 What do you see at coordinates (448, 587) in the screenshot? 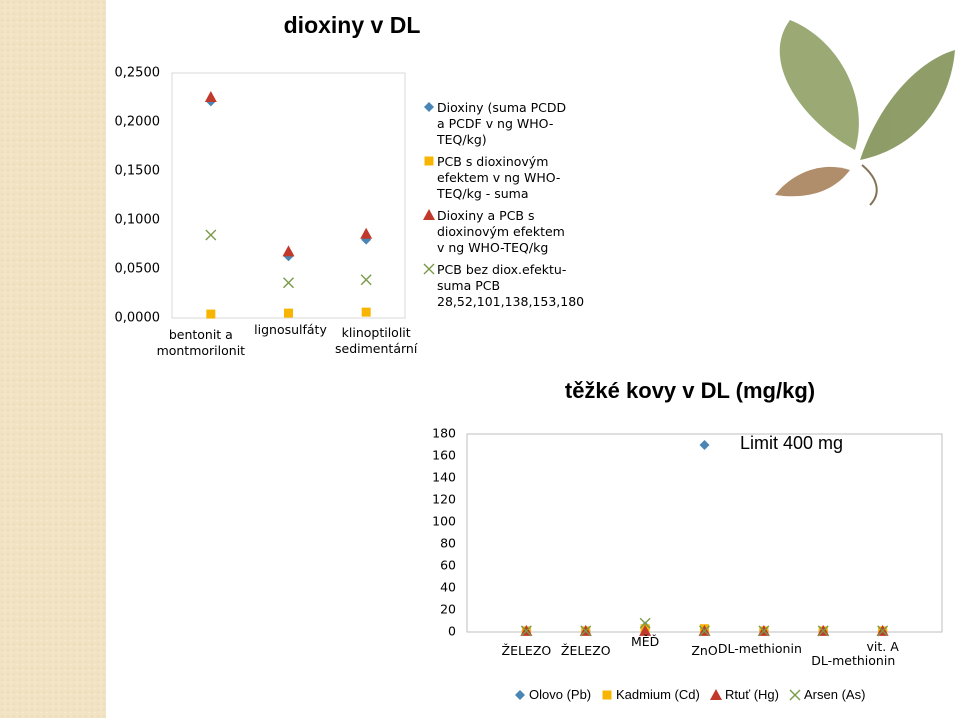
I see `y-tick-label: 40` at bounding box center [448, 587].